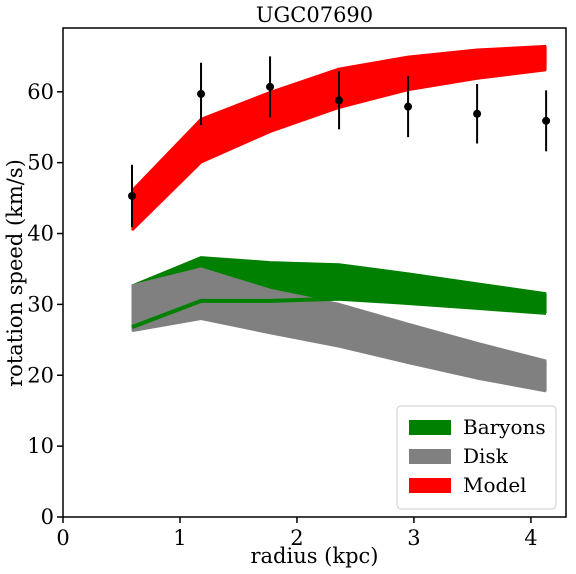 The width and height of the screenshot is (576, 574). Describe the element at coordinates (430, 456) in the screenshot. I see `disk-legend-swatch` at that location.